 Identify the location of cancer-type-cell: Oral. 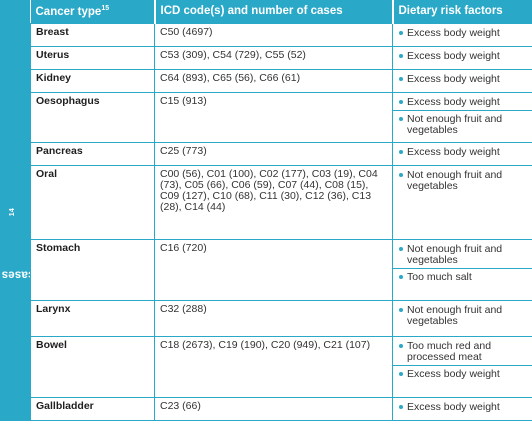
(92, 203).